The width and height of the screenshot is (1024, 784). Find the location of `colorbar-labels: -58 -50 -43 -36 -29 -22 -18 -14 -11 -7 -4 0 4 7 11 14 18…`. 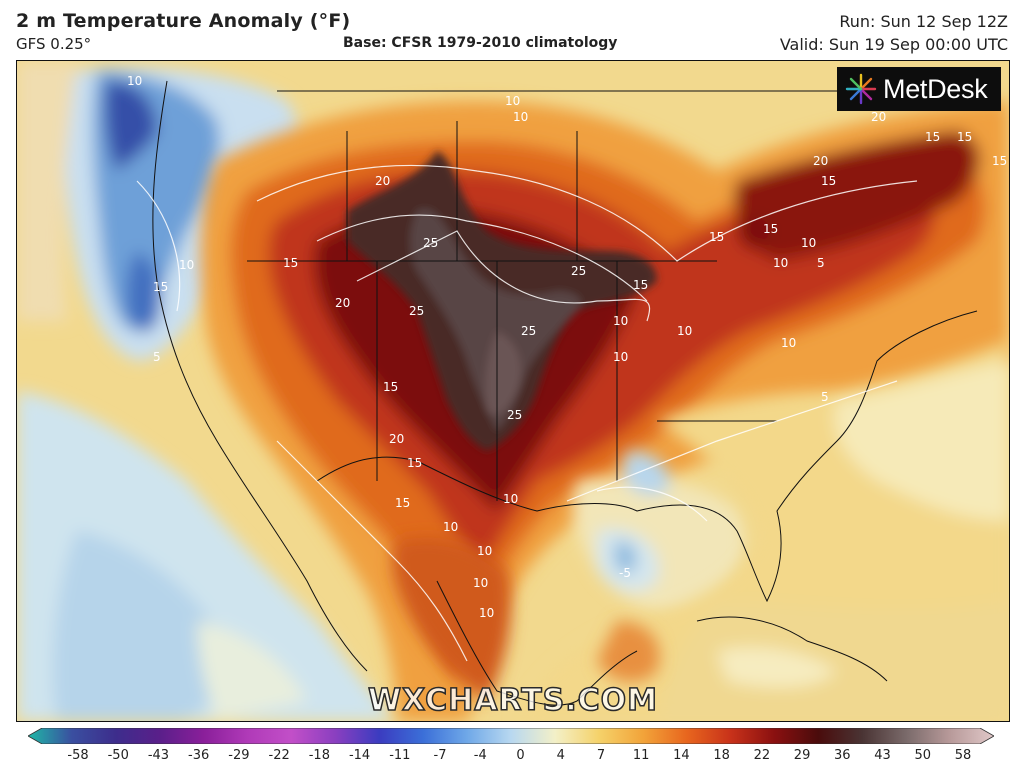

colorbar-labels: -58 -50 -43 -36 -29 -22 -18 -14 -11 -7 -4 0 4 7 11 14 18… is located at coordinates (511, 758).